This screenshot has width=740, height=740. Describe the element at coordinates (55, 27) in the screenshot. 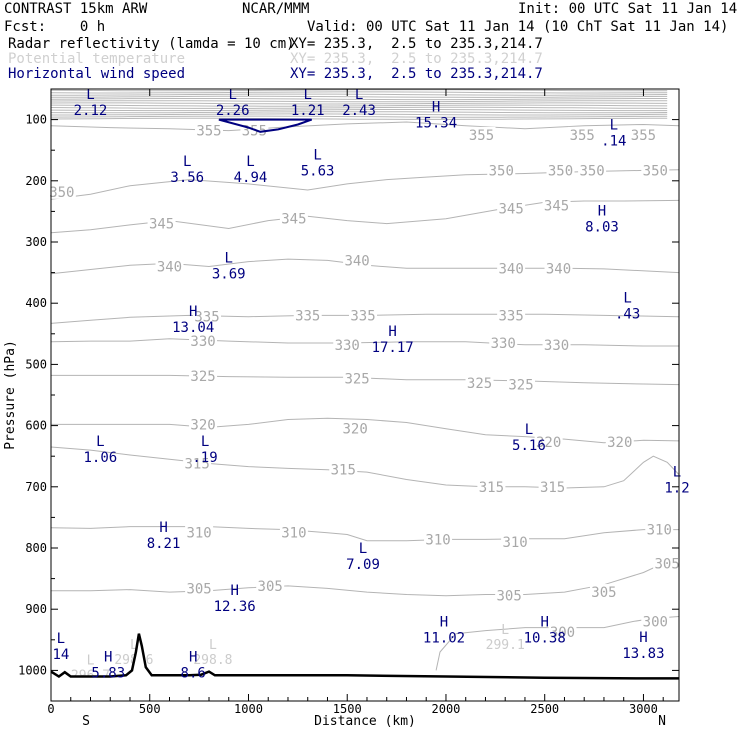

I see `forecast-hour: Fcst: 0 h` at that location.